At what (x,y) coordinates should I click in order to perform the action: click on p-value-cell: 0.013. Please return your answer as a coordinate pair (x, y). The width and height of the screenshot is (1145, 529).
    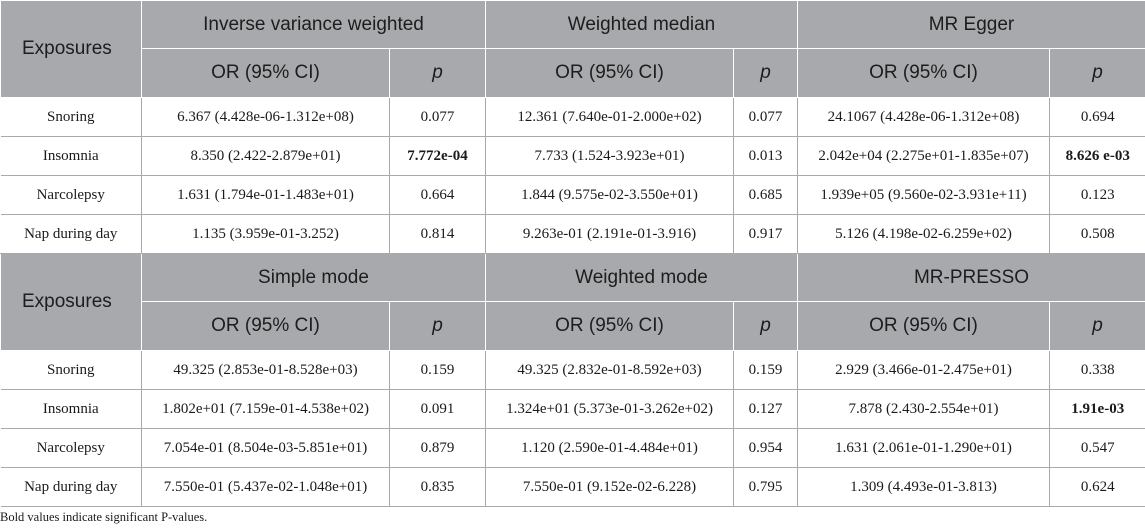
    Looking at the image, I should click on (765, 156).